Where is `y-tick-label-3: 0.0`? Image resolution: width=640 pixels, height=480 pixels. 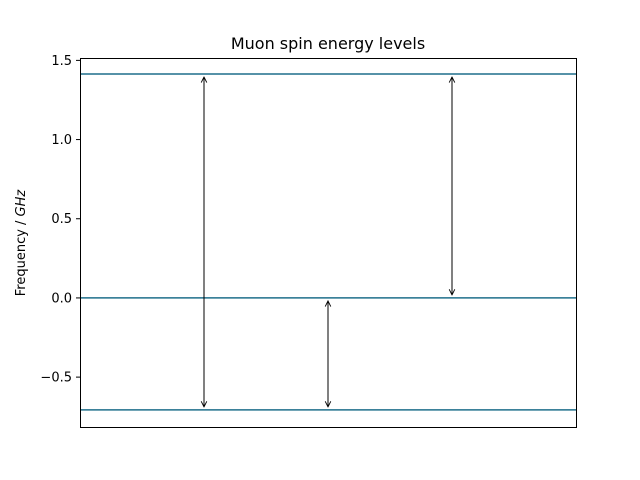 y-tick-label-3: 0.0 is located at coordinates (61, 298).